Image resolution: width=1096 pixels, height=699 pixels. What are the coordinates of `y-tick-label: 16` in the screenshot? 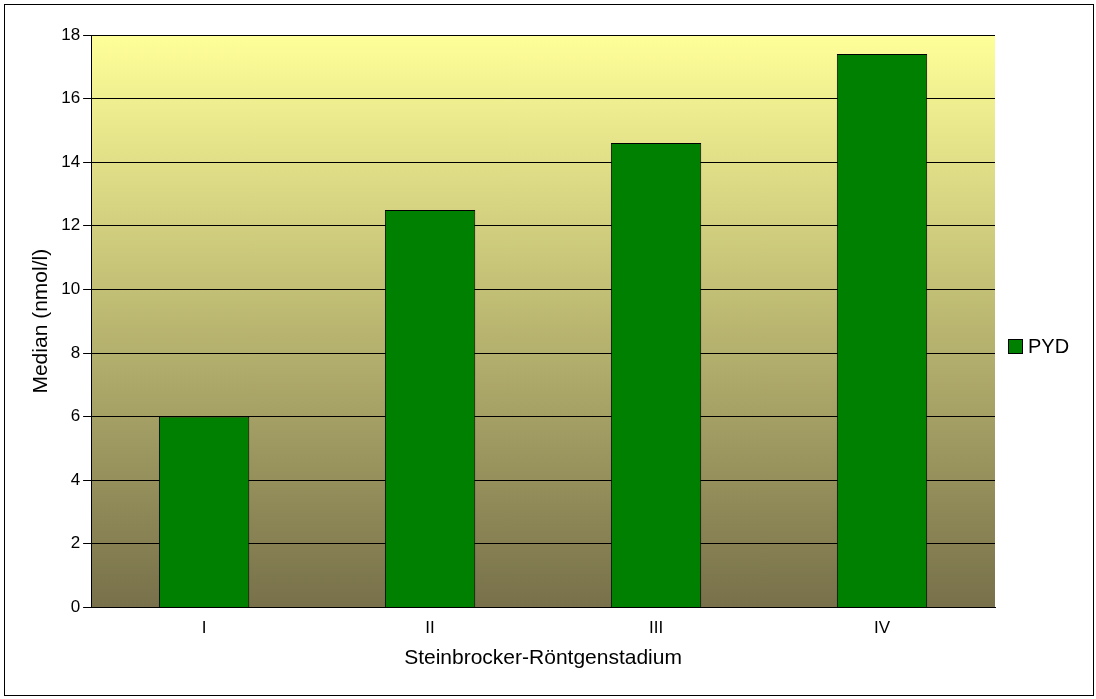 It's located at (71, 98).